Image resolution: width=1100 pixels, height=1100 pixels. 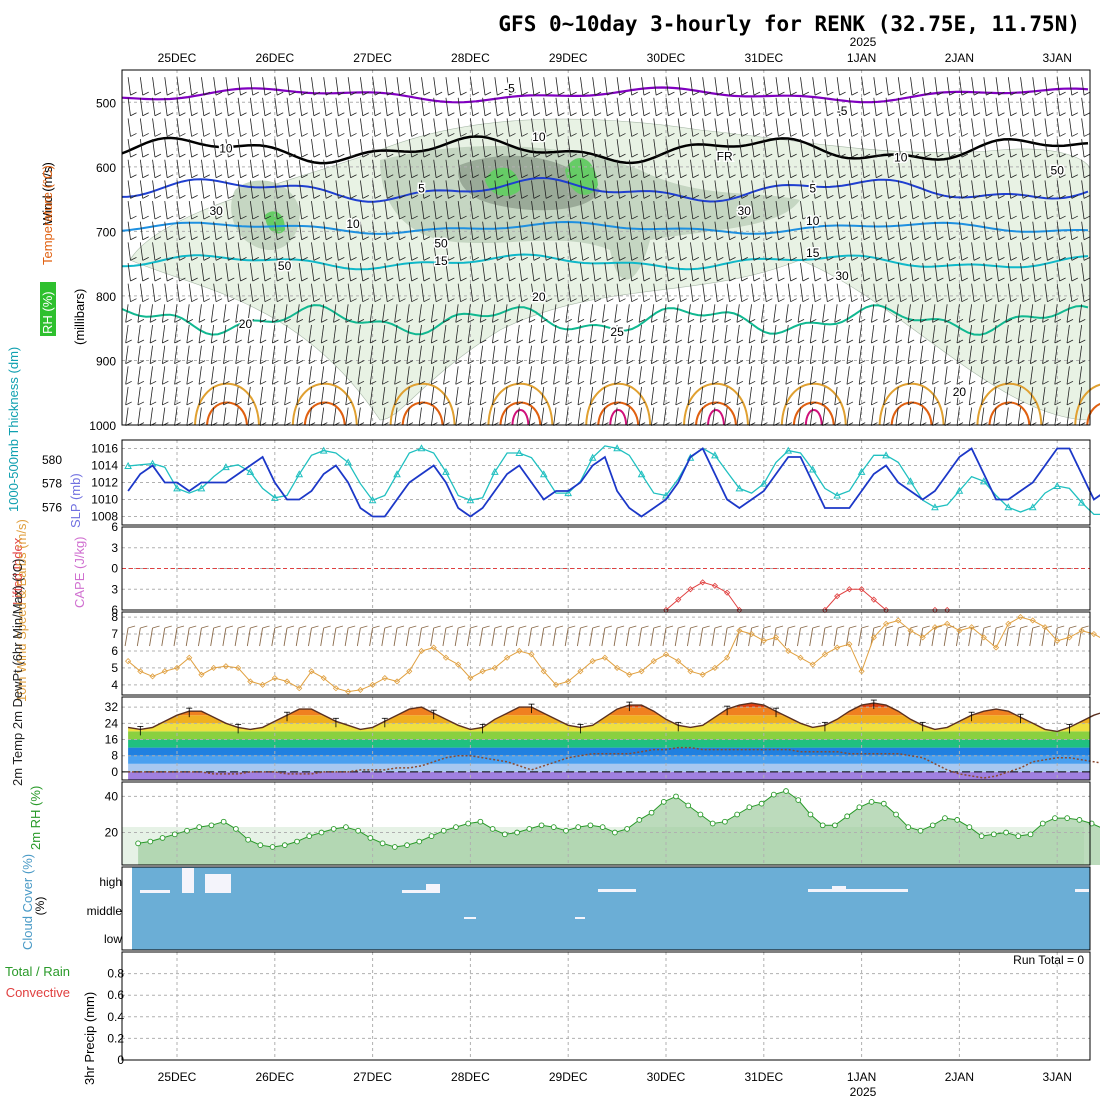 I want to click on temp-line, so click(x=613, y=717).